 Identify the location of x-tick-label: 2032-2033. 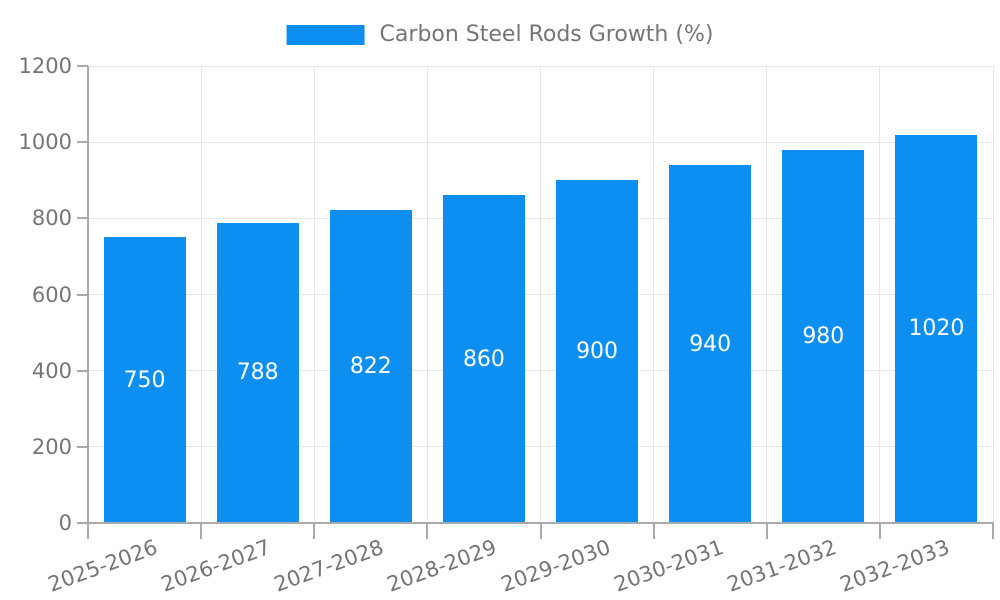
(894, 566).